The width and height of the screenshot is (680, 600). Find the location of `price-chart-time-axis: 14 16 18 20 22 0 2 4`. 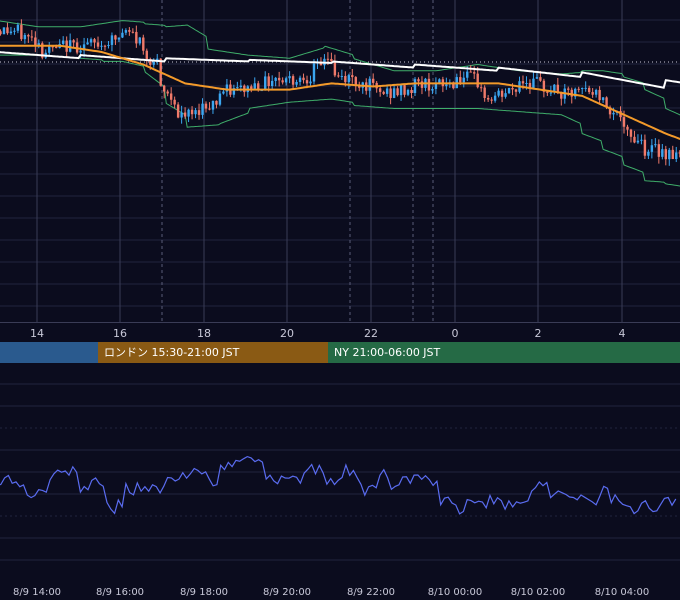

price-chart-time-axis: 14 16 18 20 22 0 2 4 is located at coordinates (340, 332).